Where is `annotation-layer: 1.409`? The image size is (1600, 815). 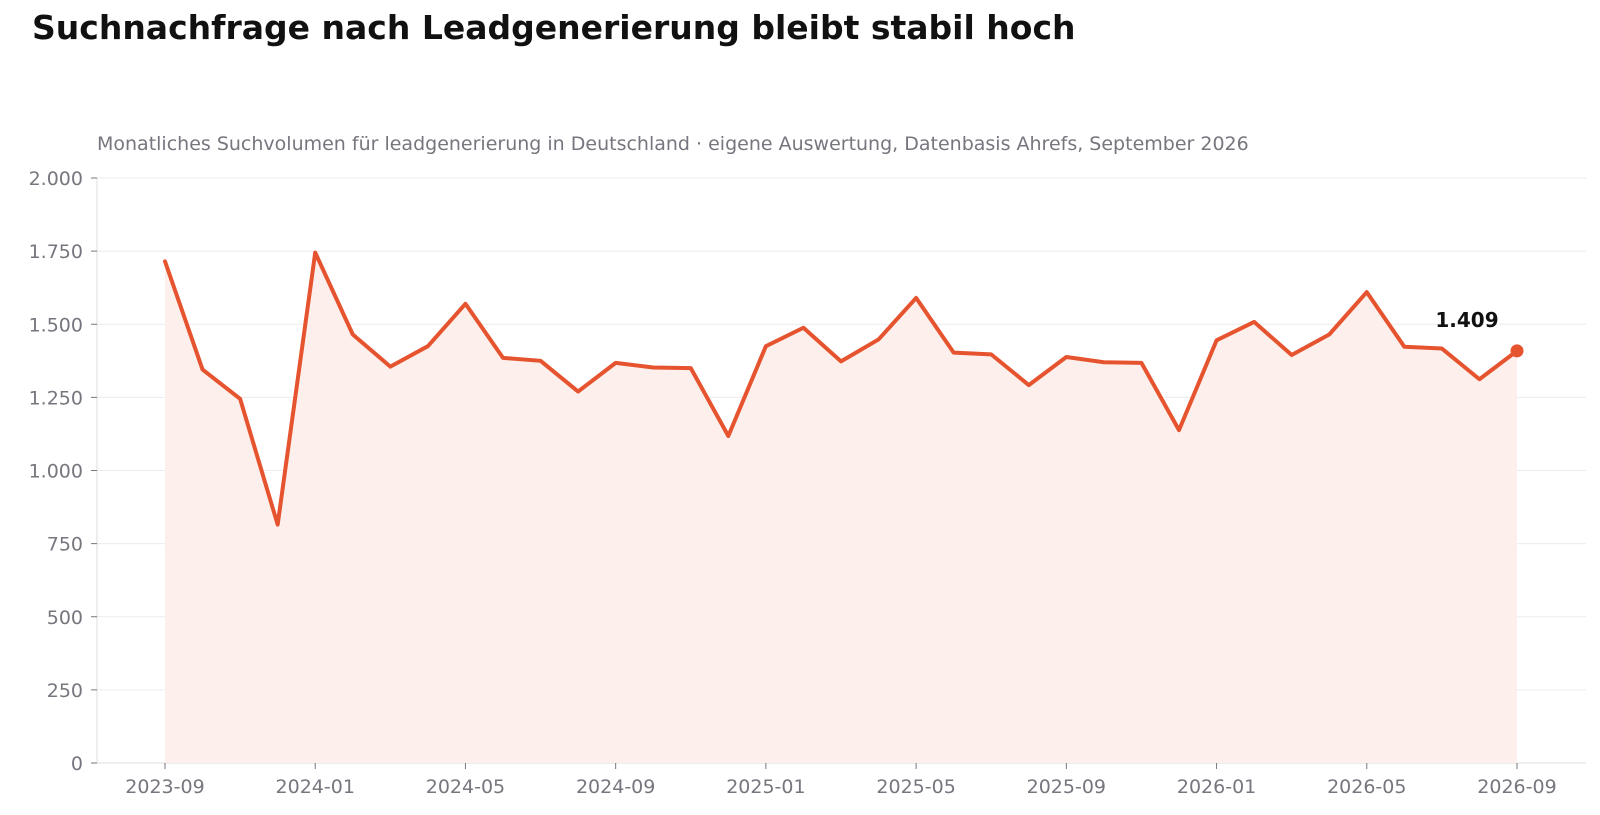 annotation-layer: 1.409 is located at coordinates (1479, 333).